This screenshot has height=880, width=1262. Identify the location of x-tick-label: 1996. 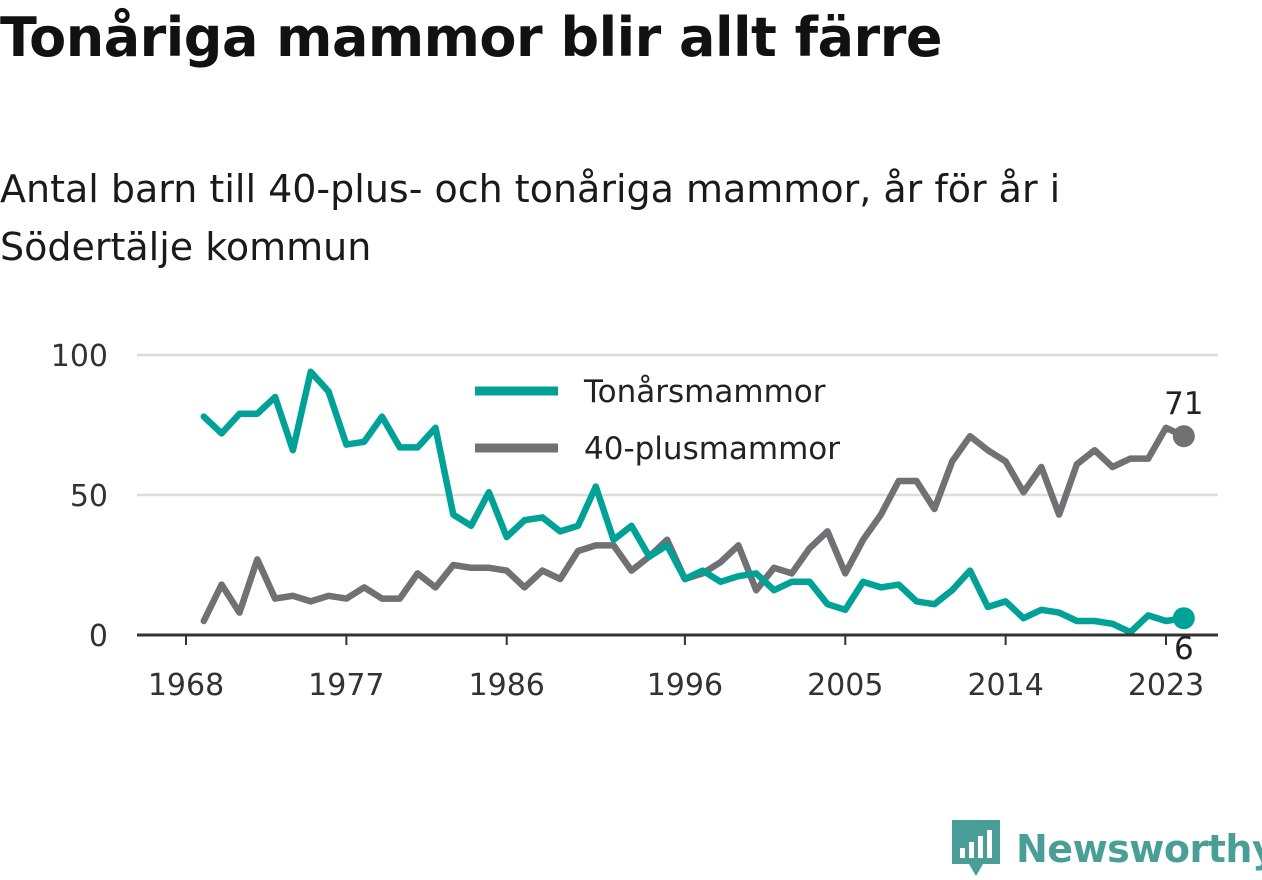
(685, 685).